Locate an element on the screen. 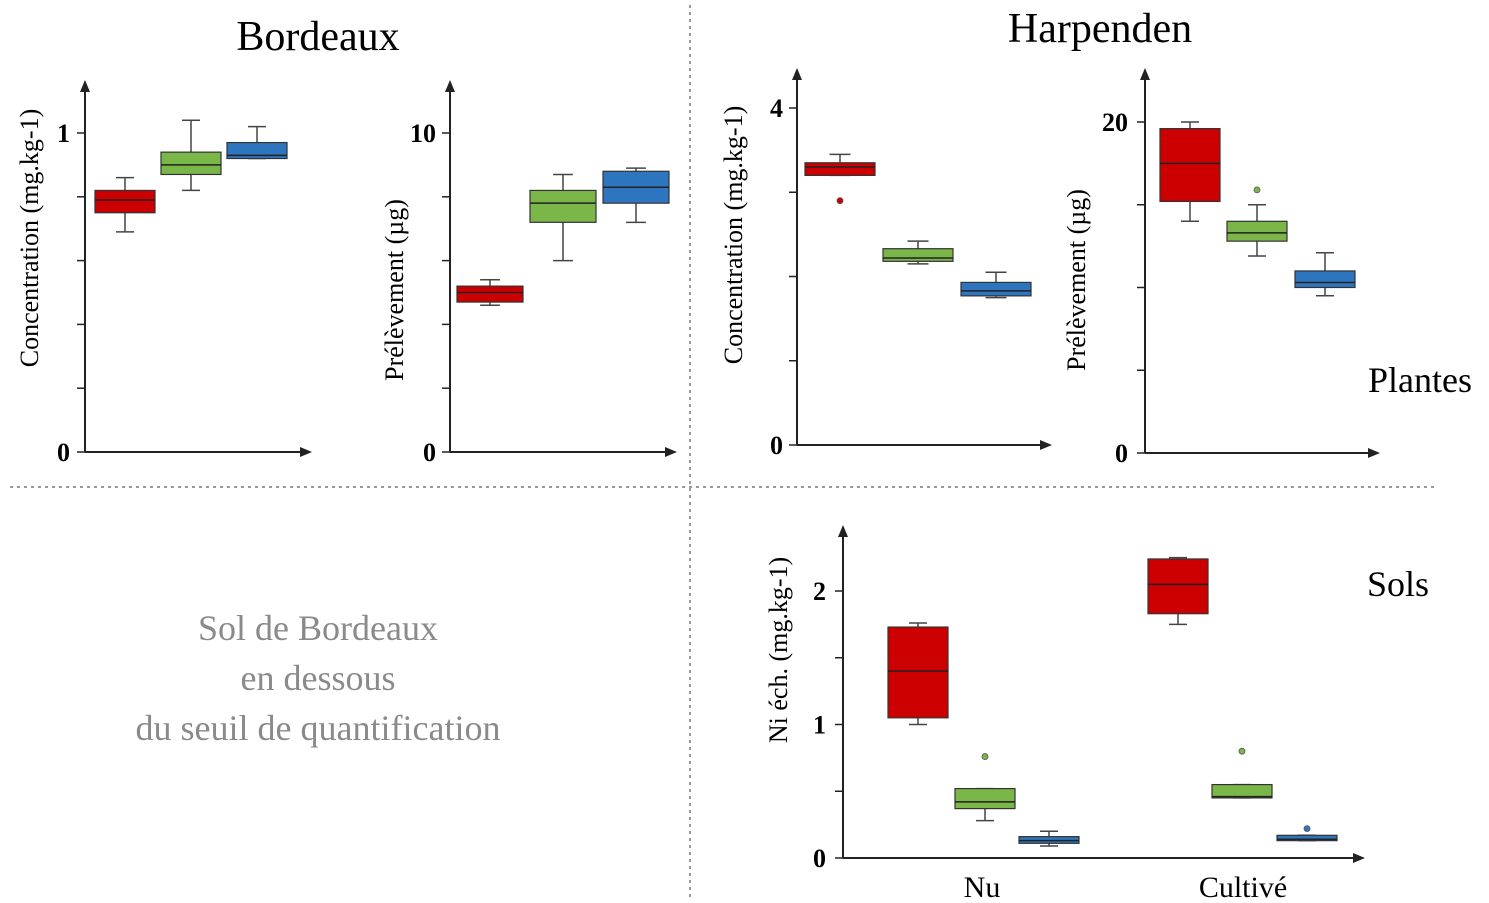 The height and width of the screenshot is (903, 1489). sols-label: Sols is located at coordinates (1398, 584).